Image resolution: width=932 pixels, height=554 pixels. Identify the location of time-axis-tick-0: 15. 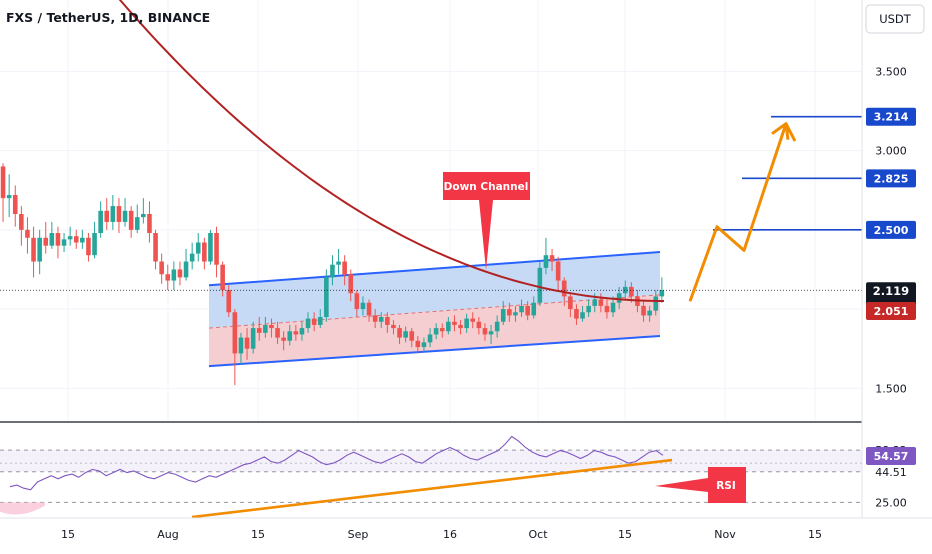
(68, 534).